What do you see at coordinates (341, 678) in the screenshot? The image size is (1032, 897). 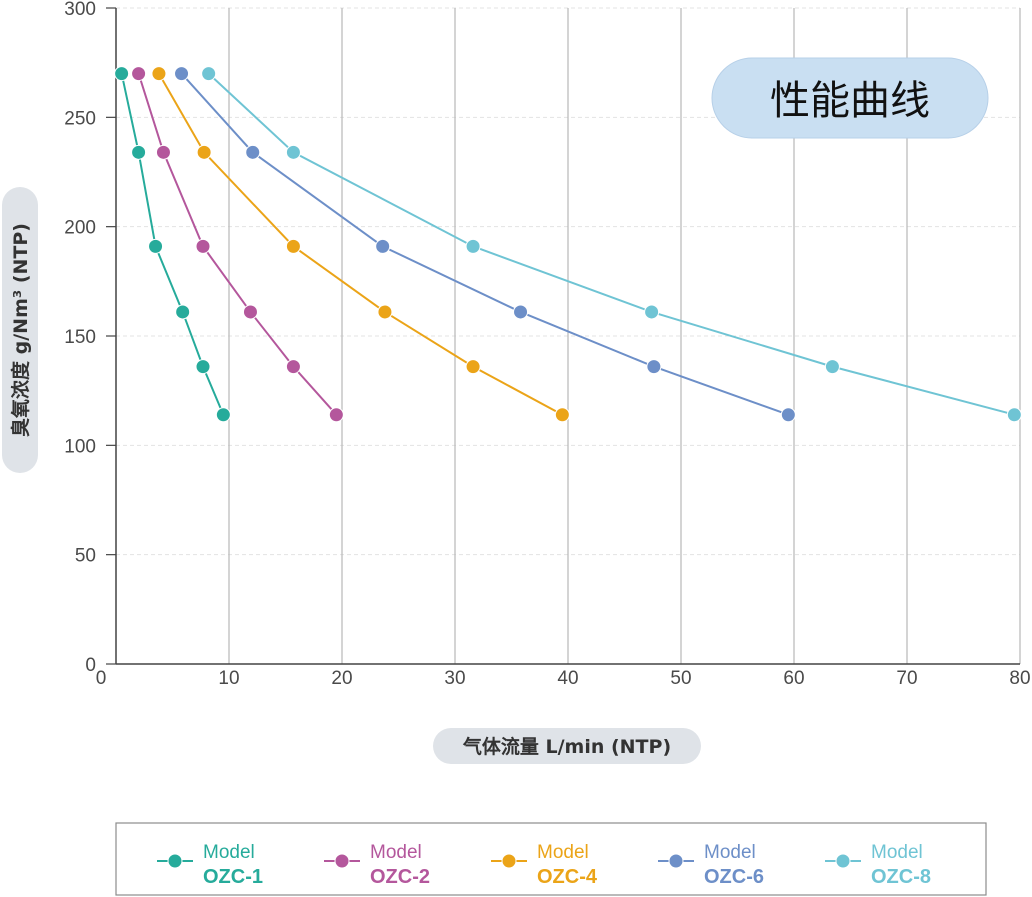 I see `x-tick-label-2: 20` at bounding box center [341, 678].